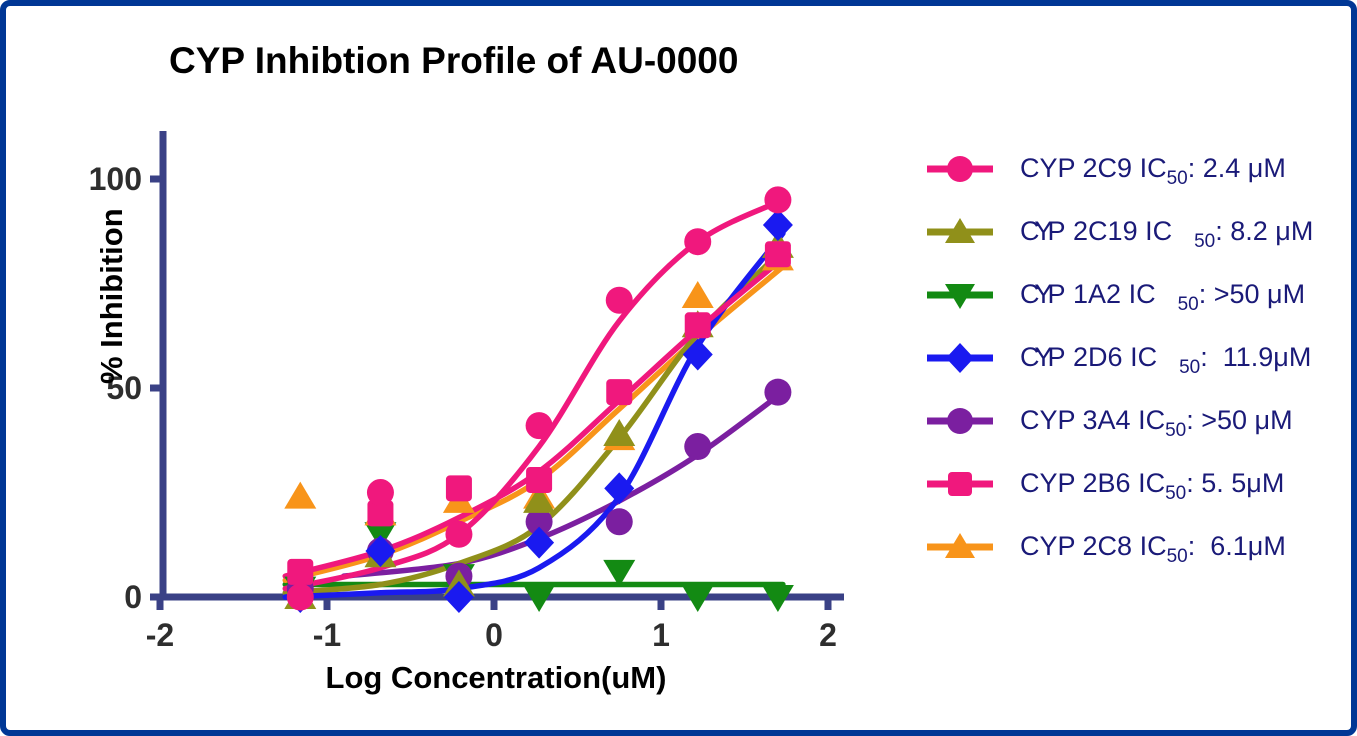  Describe the element at coordinates (1243, 483) in the screenshot. I see `ic50-value: 5. 5μM` at that location.